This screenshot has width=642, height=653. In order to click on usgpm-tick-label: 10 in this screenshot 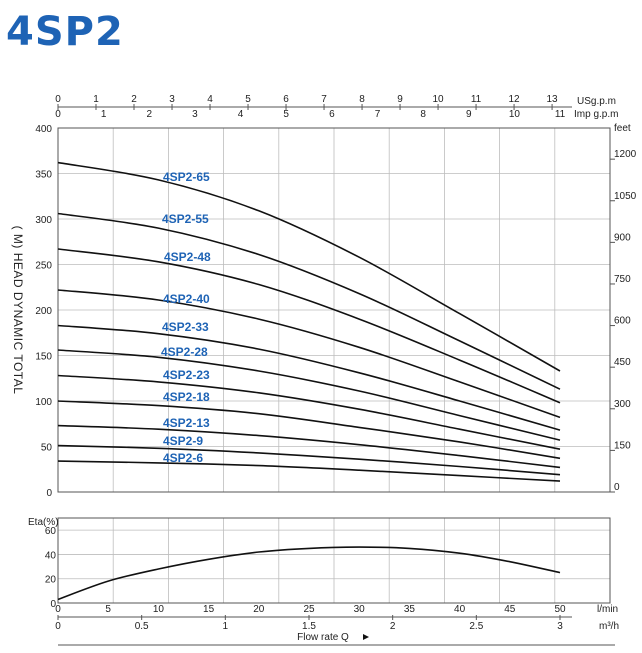, I will do `click(438, 99)`.